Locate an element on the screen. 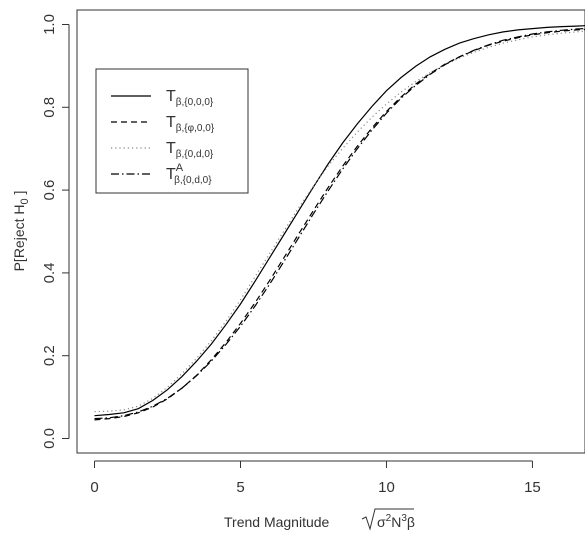 Image resolution: width=585 pixels, height=545 pixels. sqrt-sign-icon is located at coordinates (387, 519).